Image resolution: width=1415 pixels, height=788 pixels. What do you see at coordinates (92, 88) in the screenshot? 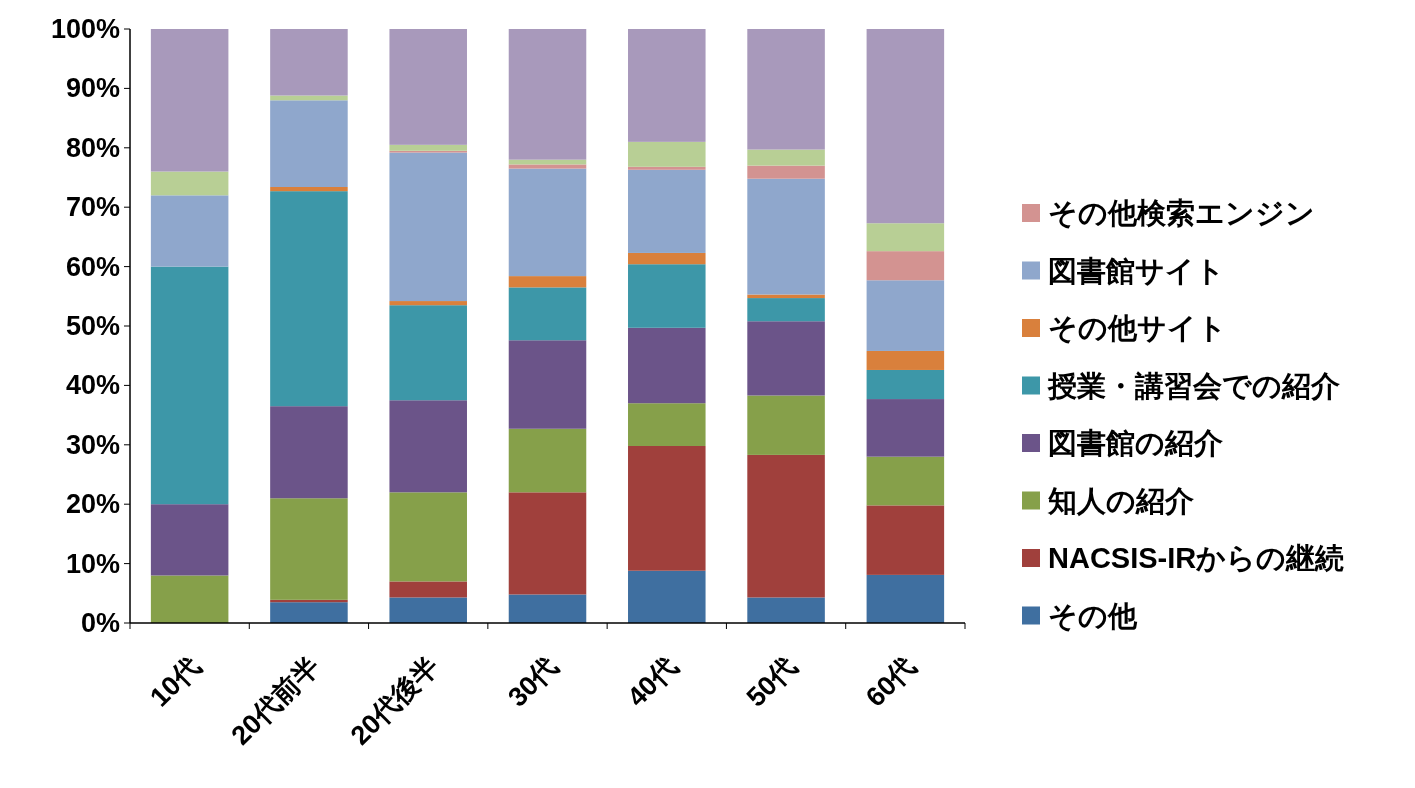
I see `y-tick-label: 90%` at bounding box center [92, 88].